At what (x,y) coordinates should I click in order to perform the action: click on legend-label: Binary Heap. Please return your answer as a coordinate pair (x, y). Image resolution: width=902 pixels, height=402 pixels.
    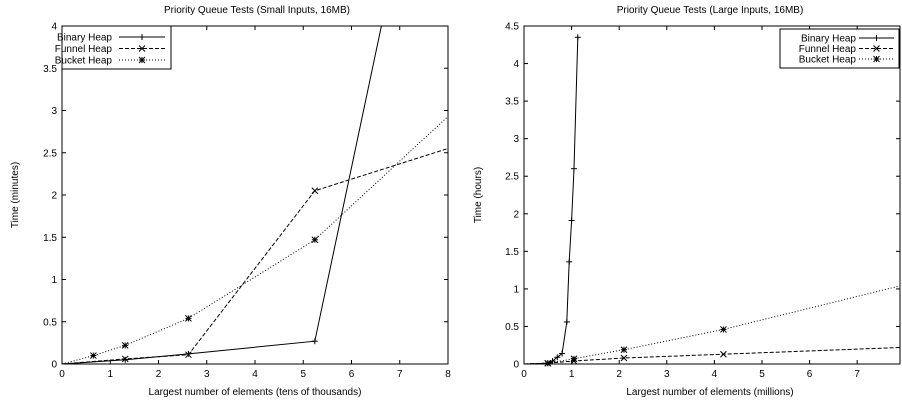
    Looking at the image, I should click on (828, 39).